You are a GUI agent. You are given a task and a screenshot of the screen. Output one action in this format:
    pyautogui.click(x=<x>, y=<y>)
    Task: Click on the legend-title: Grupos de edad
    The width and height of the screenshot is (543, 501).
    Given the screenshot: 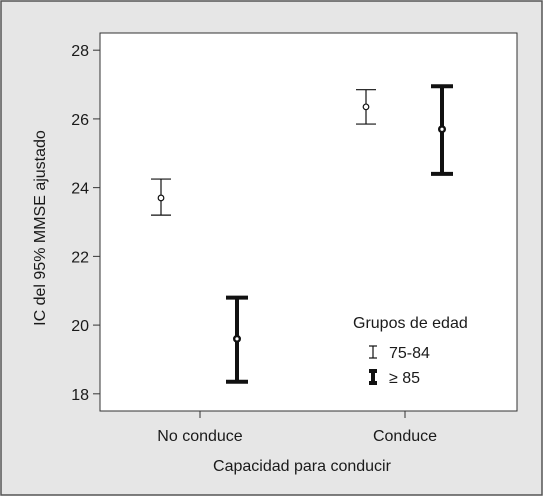 What is the action you would take?
    pyautogui.click(x=410, y=323)
    